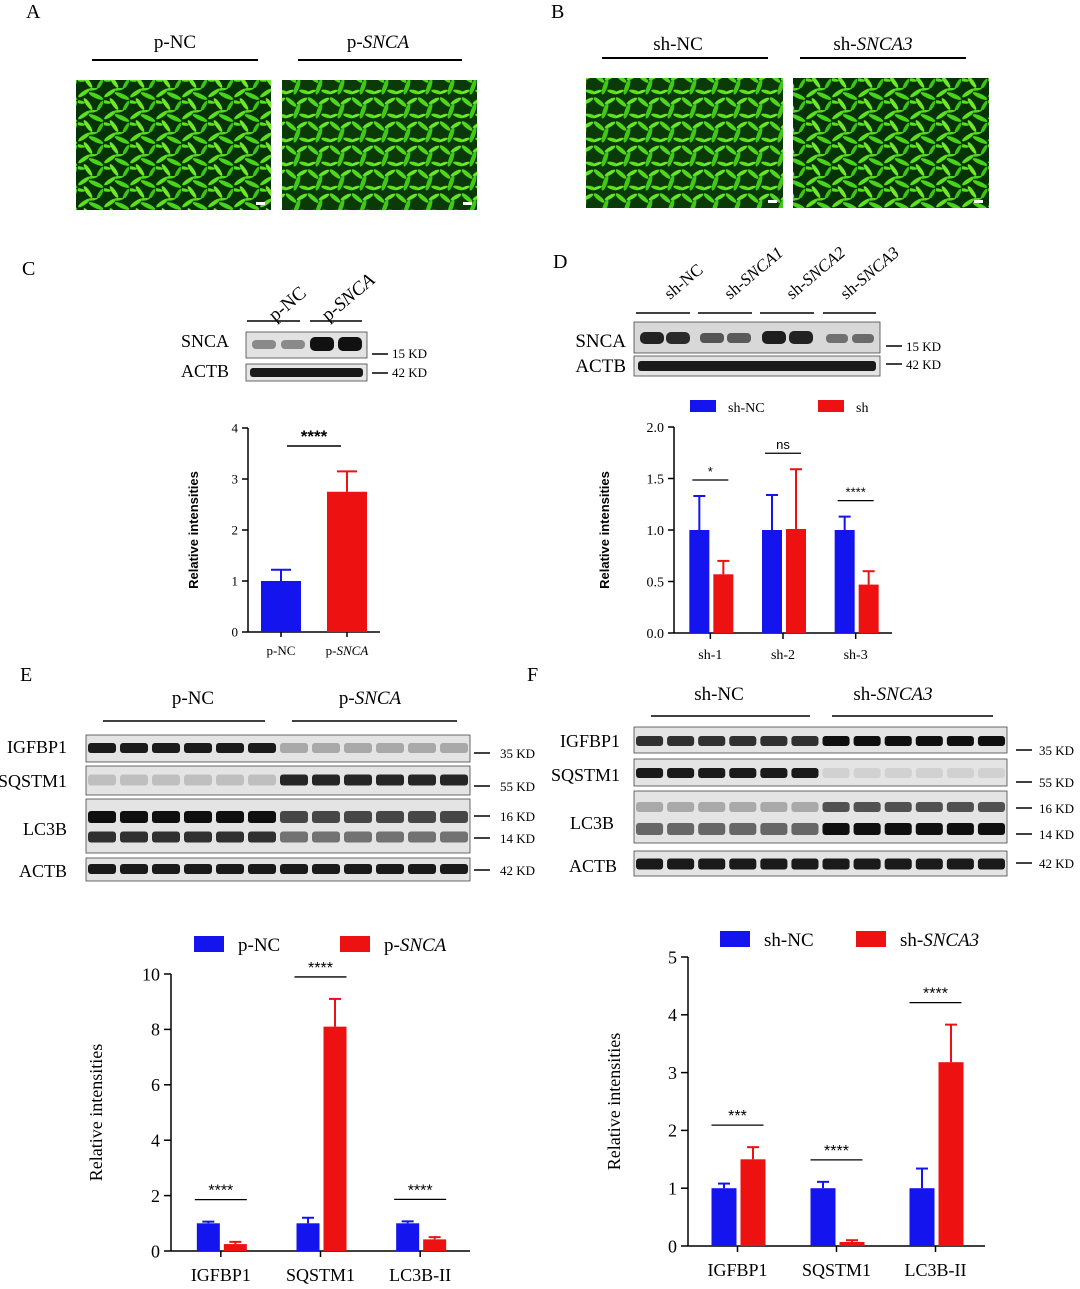  I want to click on x-tick-label: sh-3, so click(856, 655).